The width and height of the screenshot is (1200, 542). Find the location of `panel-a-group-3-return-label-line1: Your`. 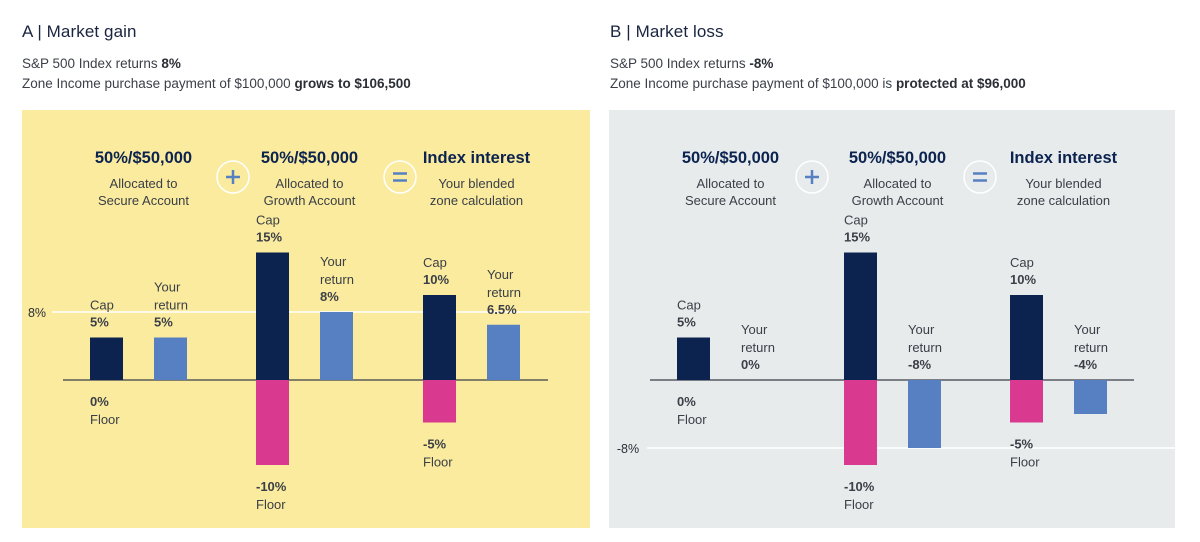

panel-a-group-3-return-label-line1: Your is located at coordinates (500, 274).